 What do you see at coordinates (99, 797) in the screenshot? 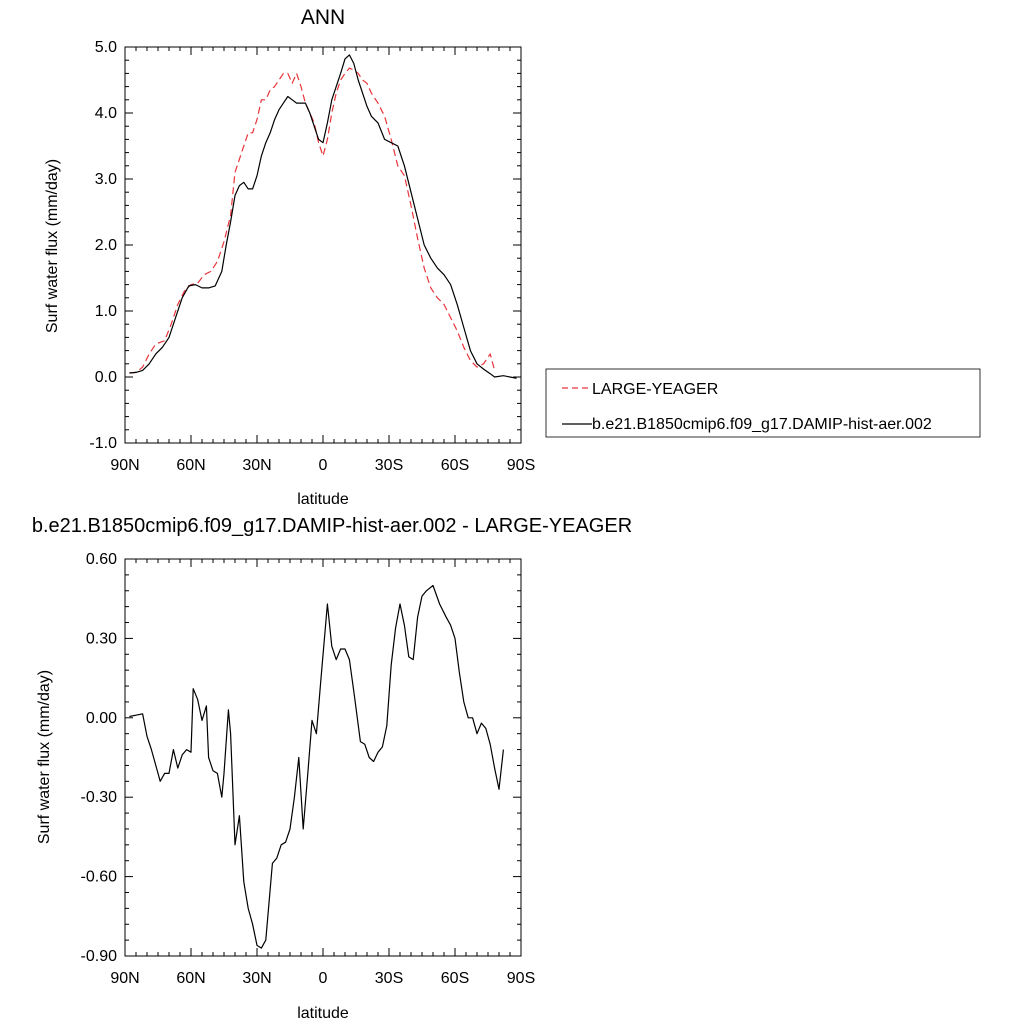
I see `y-tick-label: -0.30` at bounding box center [99, 797].